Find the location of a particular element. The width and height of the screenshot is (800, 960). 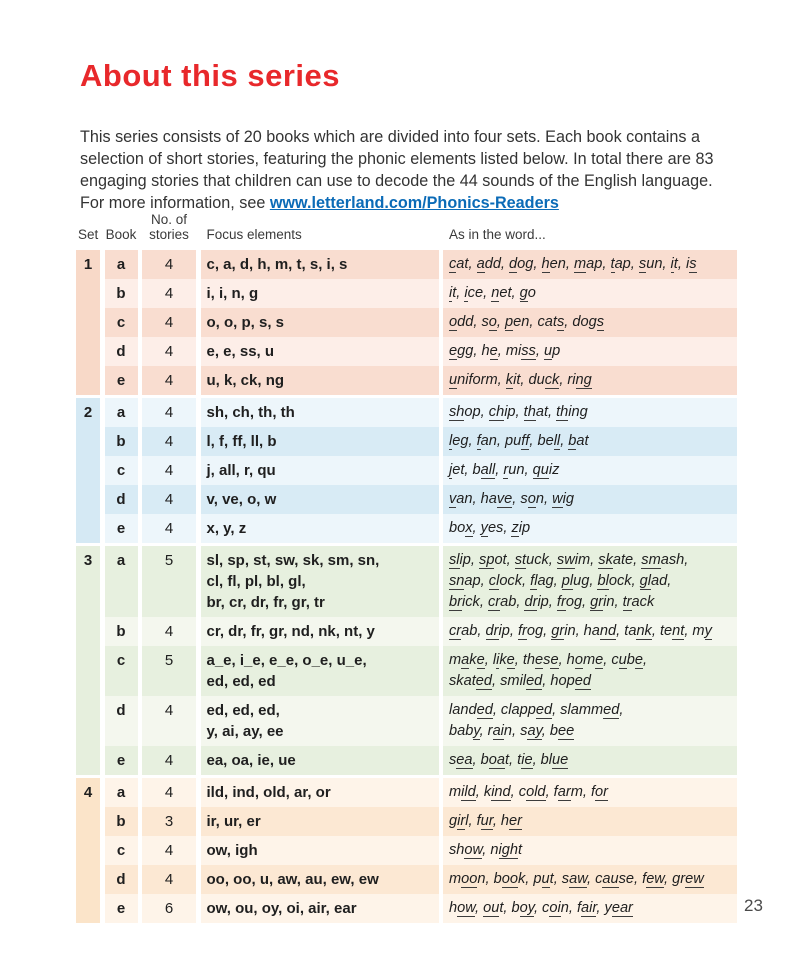

set-band: 3 is located at coordinates (88, 660).